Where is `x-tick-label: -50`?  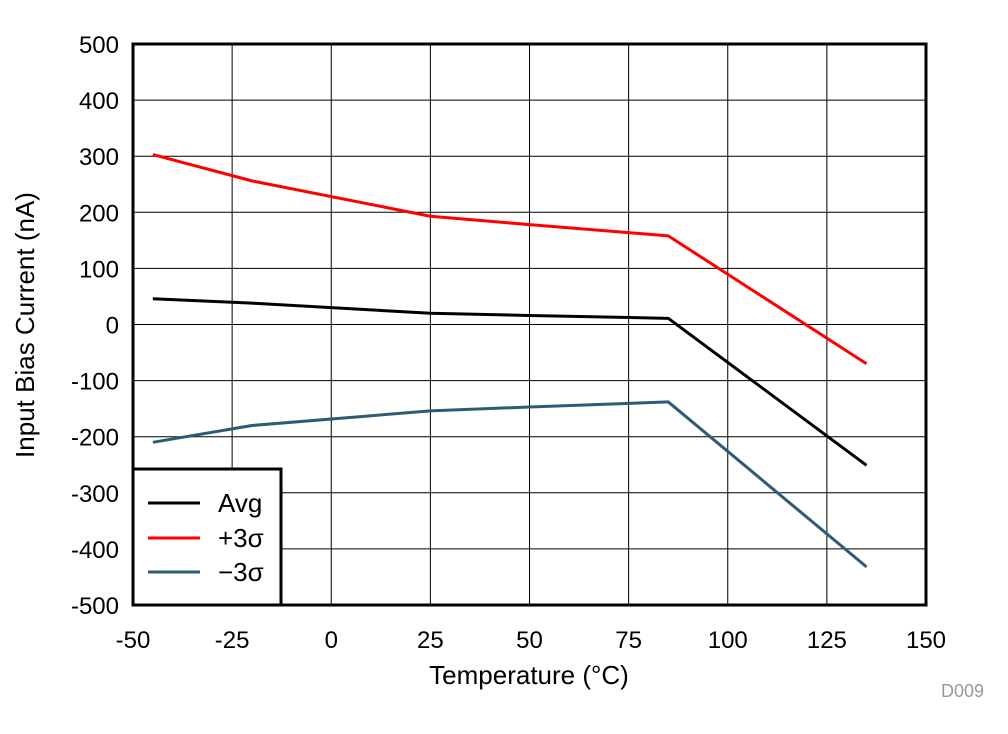
x-tick-label: -50 is located at coordinates (133, 640).